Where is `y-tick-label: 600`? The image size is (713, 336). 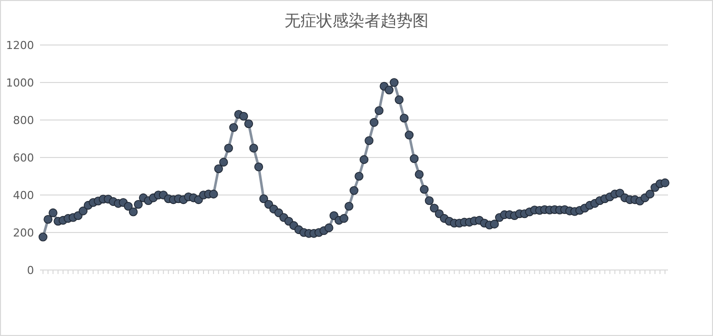 y-tick-label: 600 is located at coordinates (23, 157).